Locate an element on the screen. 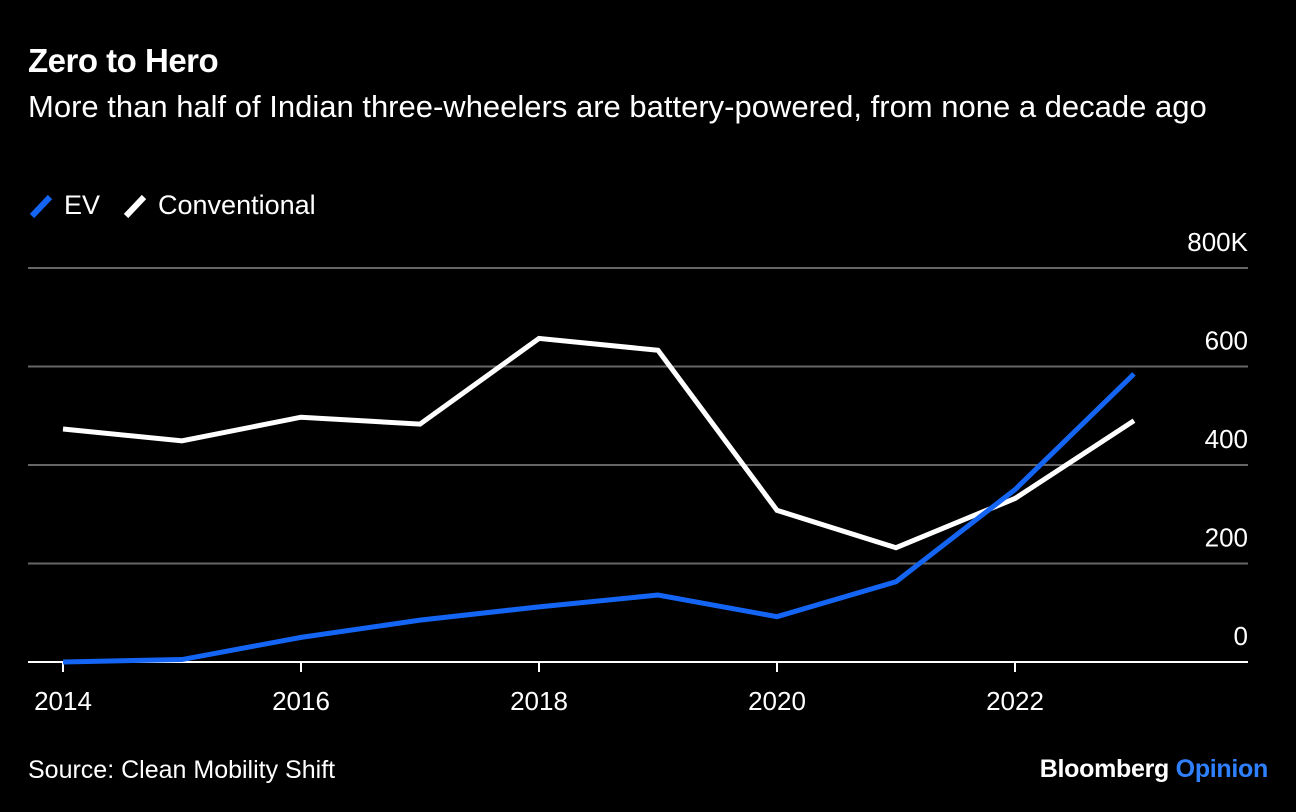 The width and height of the screenshot is (1296, 812). y-tick-label: 200 is located at coordinates (1226, 538).